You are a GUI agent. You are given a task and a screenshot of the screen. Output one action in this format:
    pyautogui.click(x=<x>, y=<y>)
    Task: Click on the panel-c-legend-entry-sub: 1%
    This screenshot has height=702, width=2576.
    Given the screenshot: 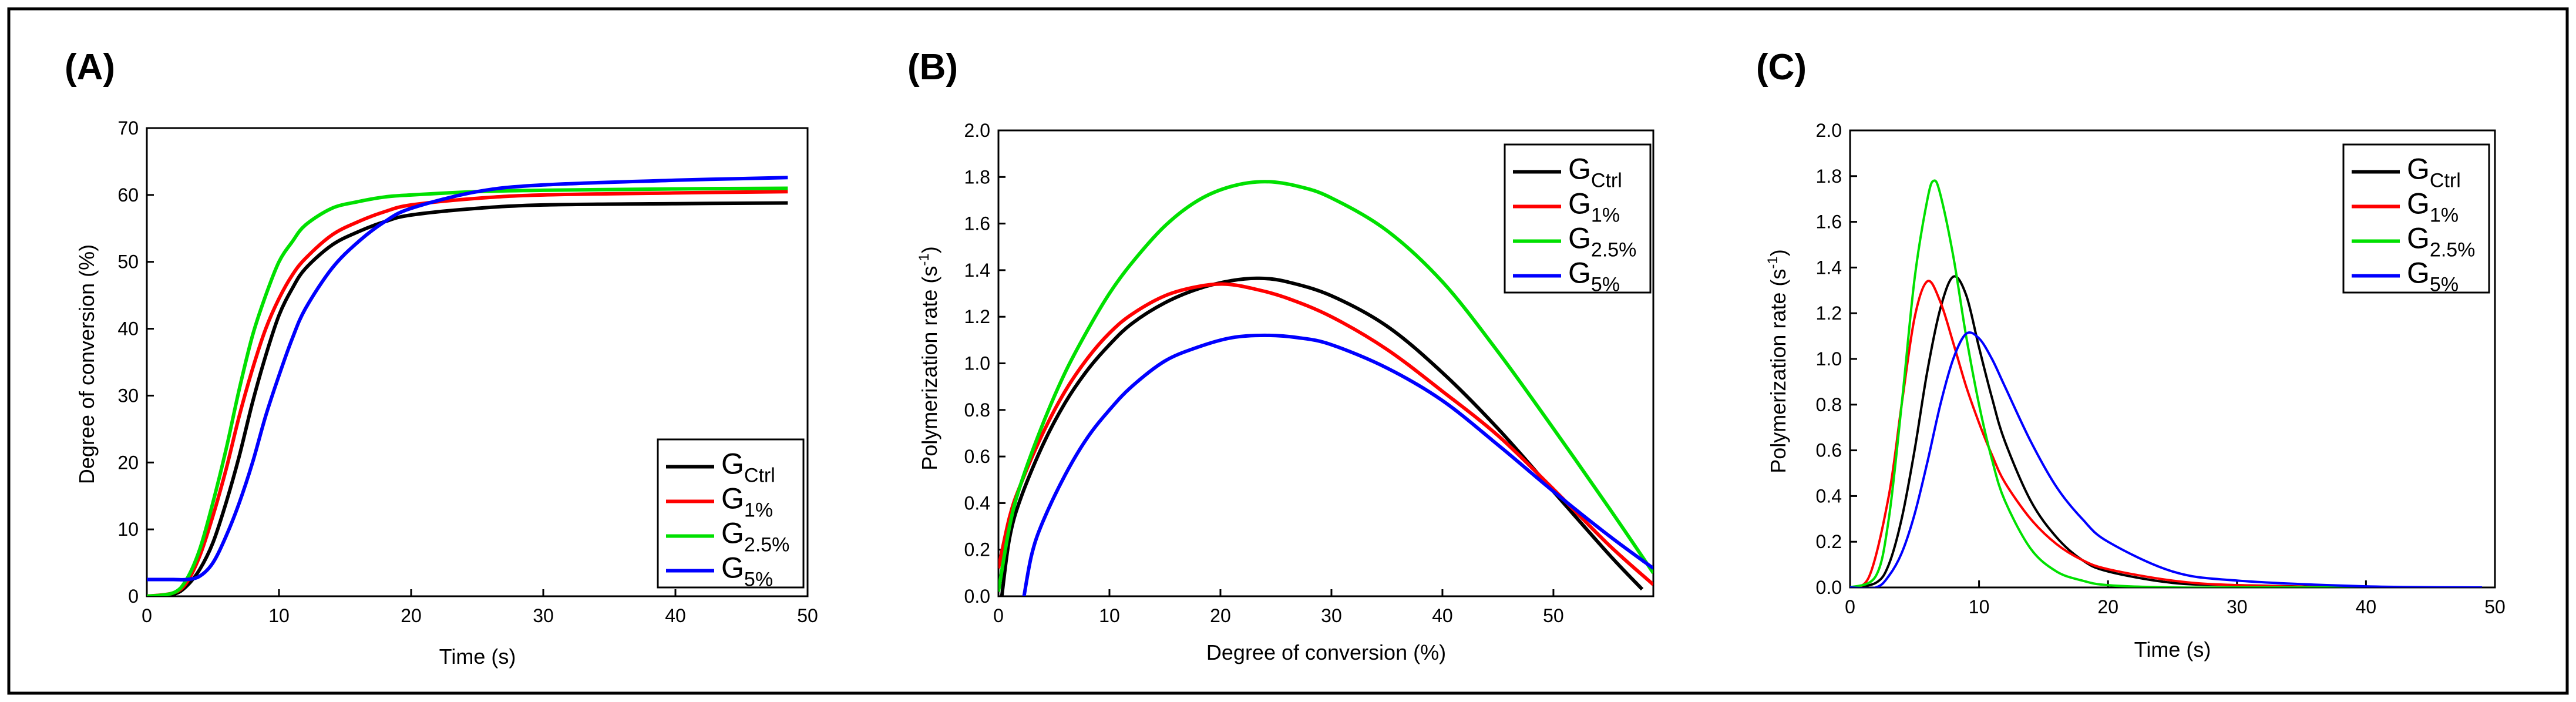 What is the action you would take?
    pyautogui.click(x=2444, y=215)
    